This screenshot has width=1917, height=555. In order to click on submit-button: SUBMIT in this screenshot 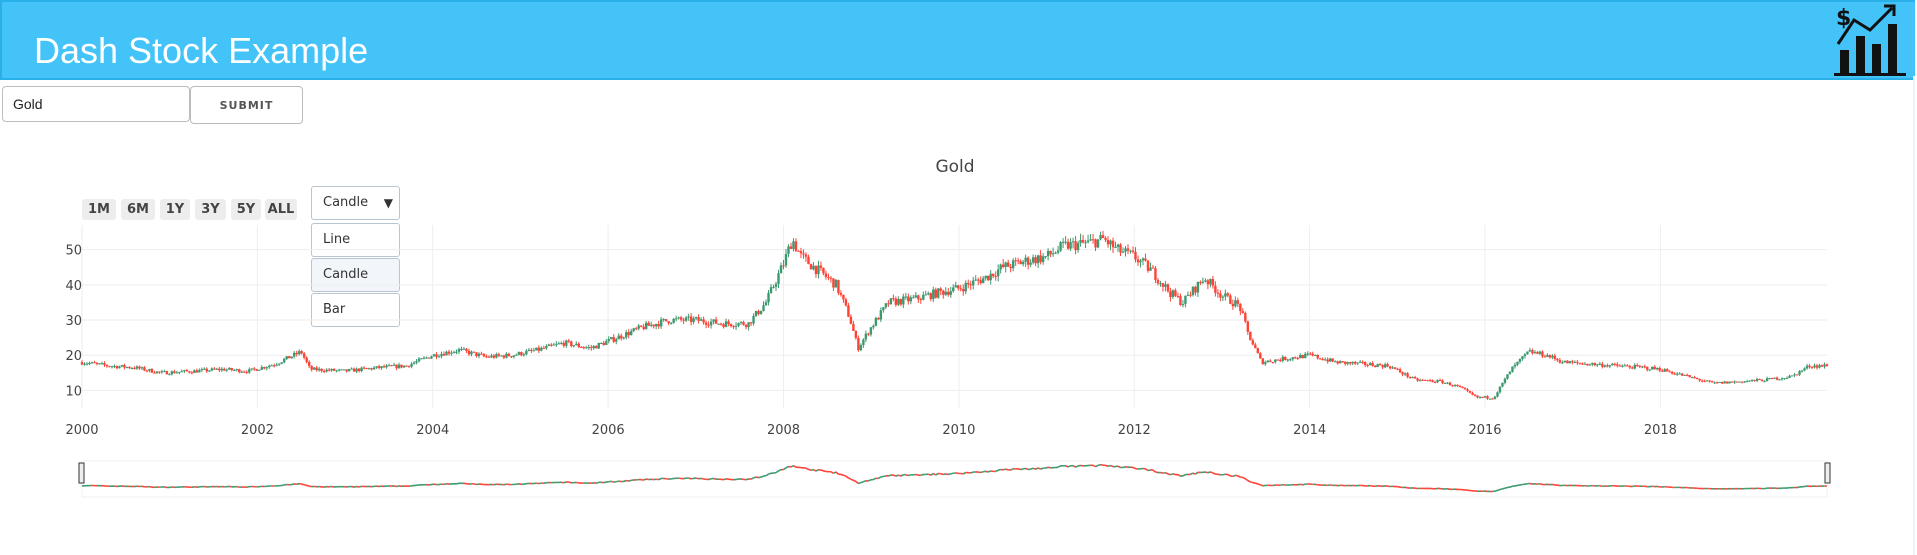, I will do `click(246, 105)`.